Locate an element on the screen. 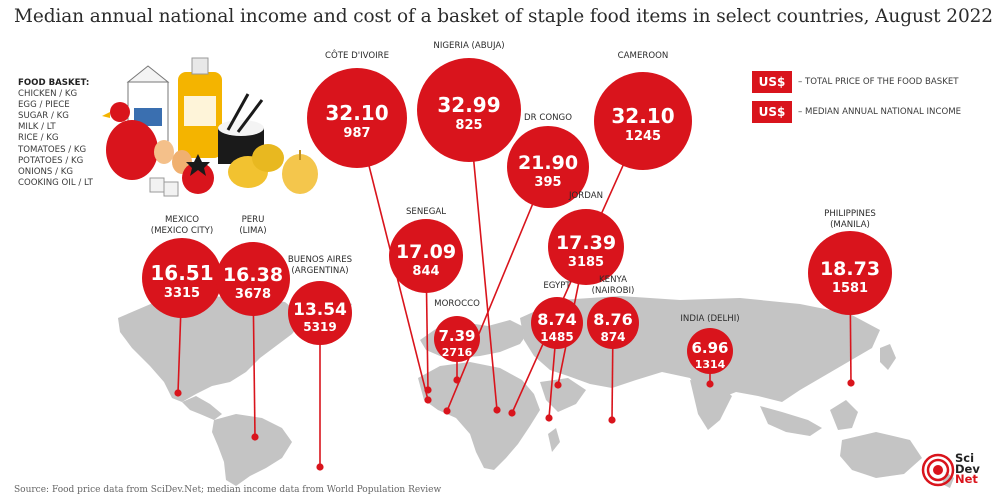  basket-price-label: 16.38 is located at coordinates (253, 275).